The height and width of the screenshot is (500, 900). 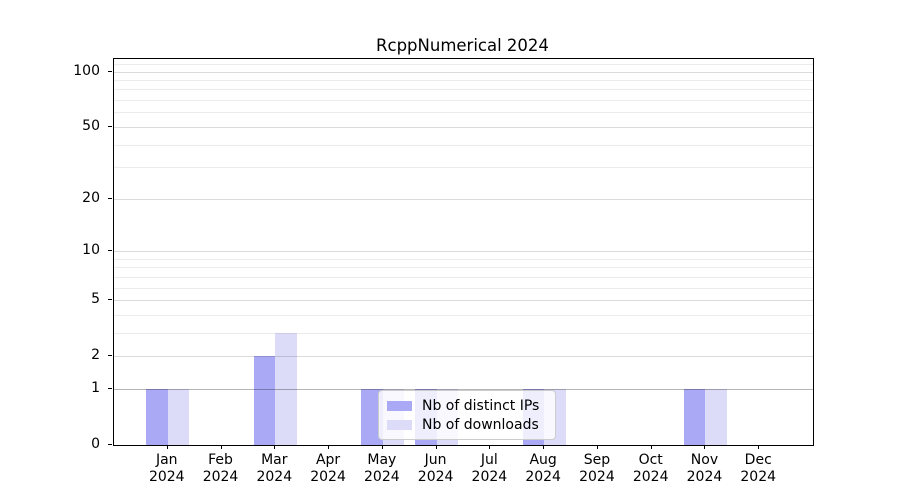 What do you see at coordinates (694, 416) in the screenshot?
I see `bar-distinct-ips-nov` at bounding box center [694, 416].